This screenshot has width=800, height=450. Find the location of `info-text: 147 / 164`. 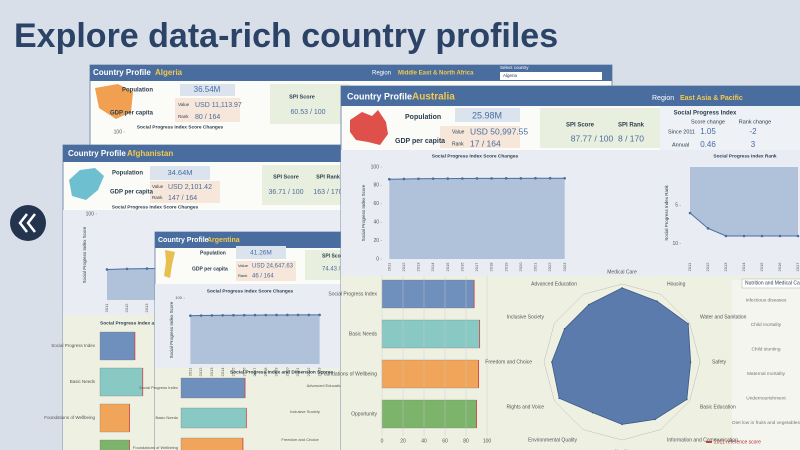

info-text: 147 / 164 is located at coordinates (182, 198).